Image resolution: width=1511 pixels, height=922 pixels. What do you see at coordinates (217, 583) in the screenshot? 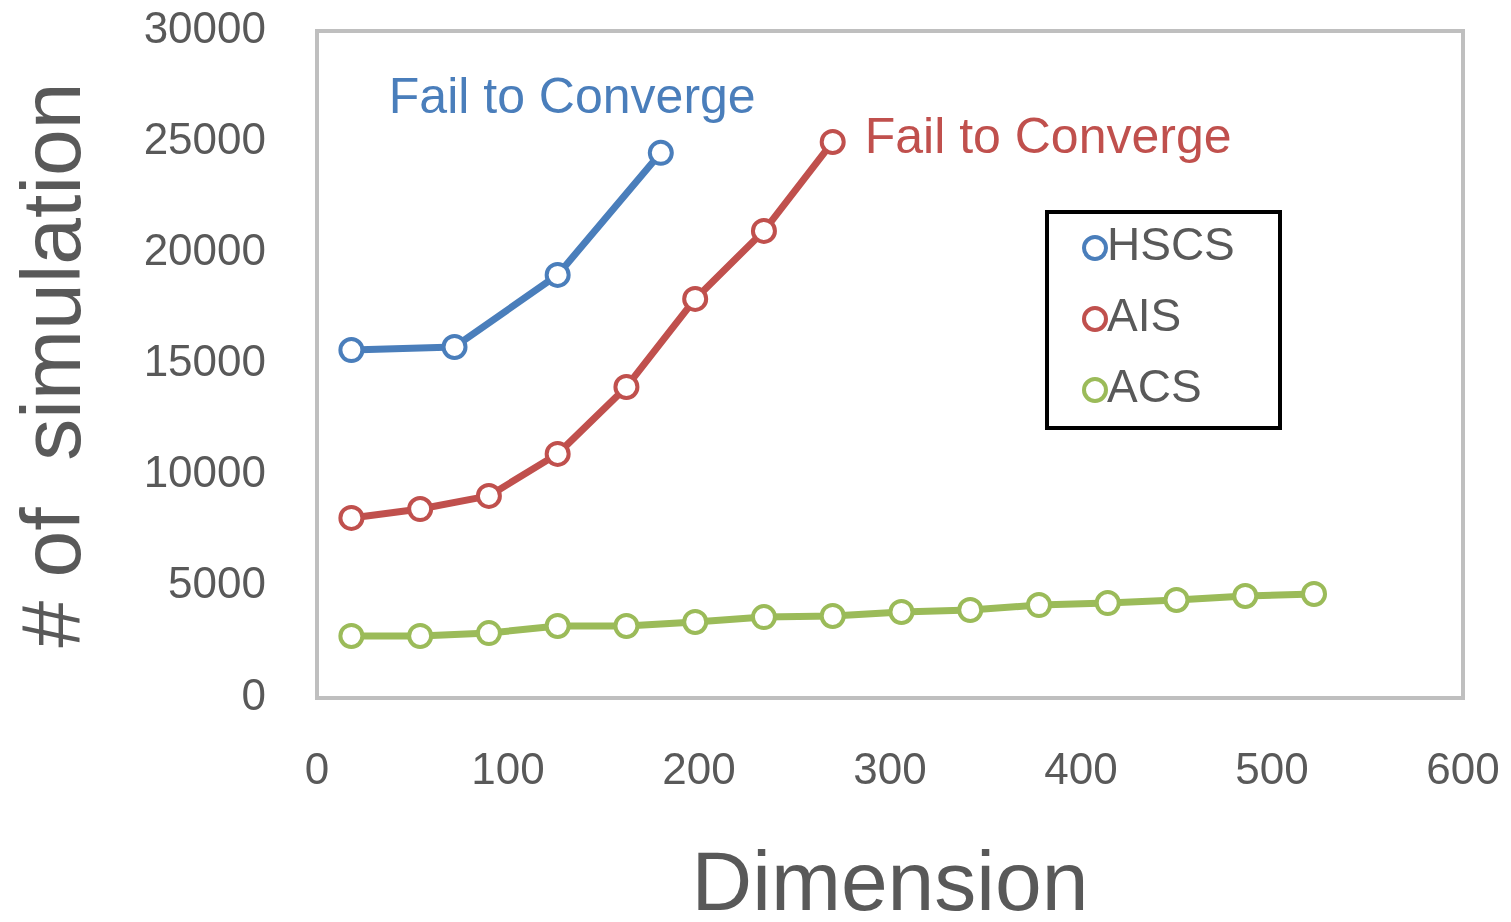
I see `y-tick-label: 5000` at bounding box center [217, 583].